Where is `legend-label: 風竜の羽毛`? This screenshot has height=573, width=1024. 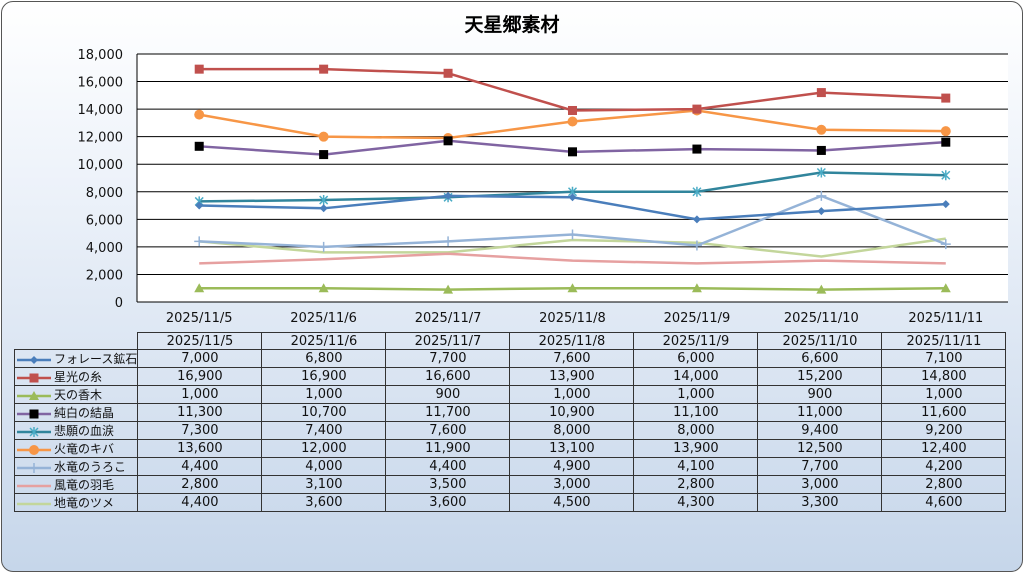 legend-label: 風竜の羽毛 is located at coordinates (84, 485).